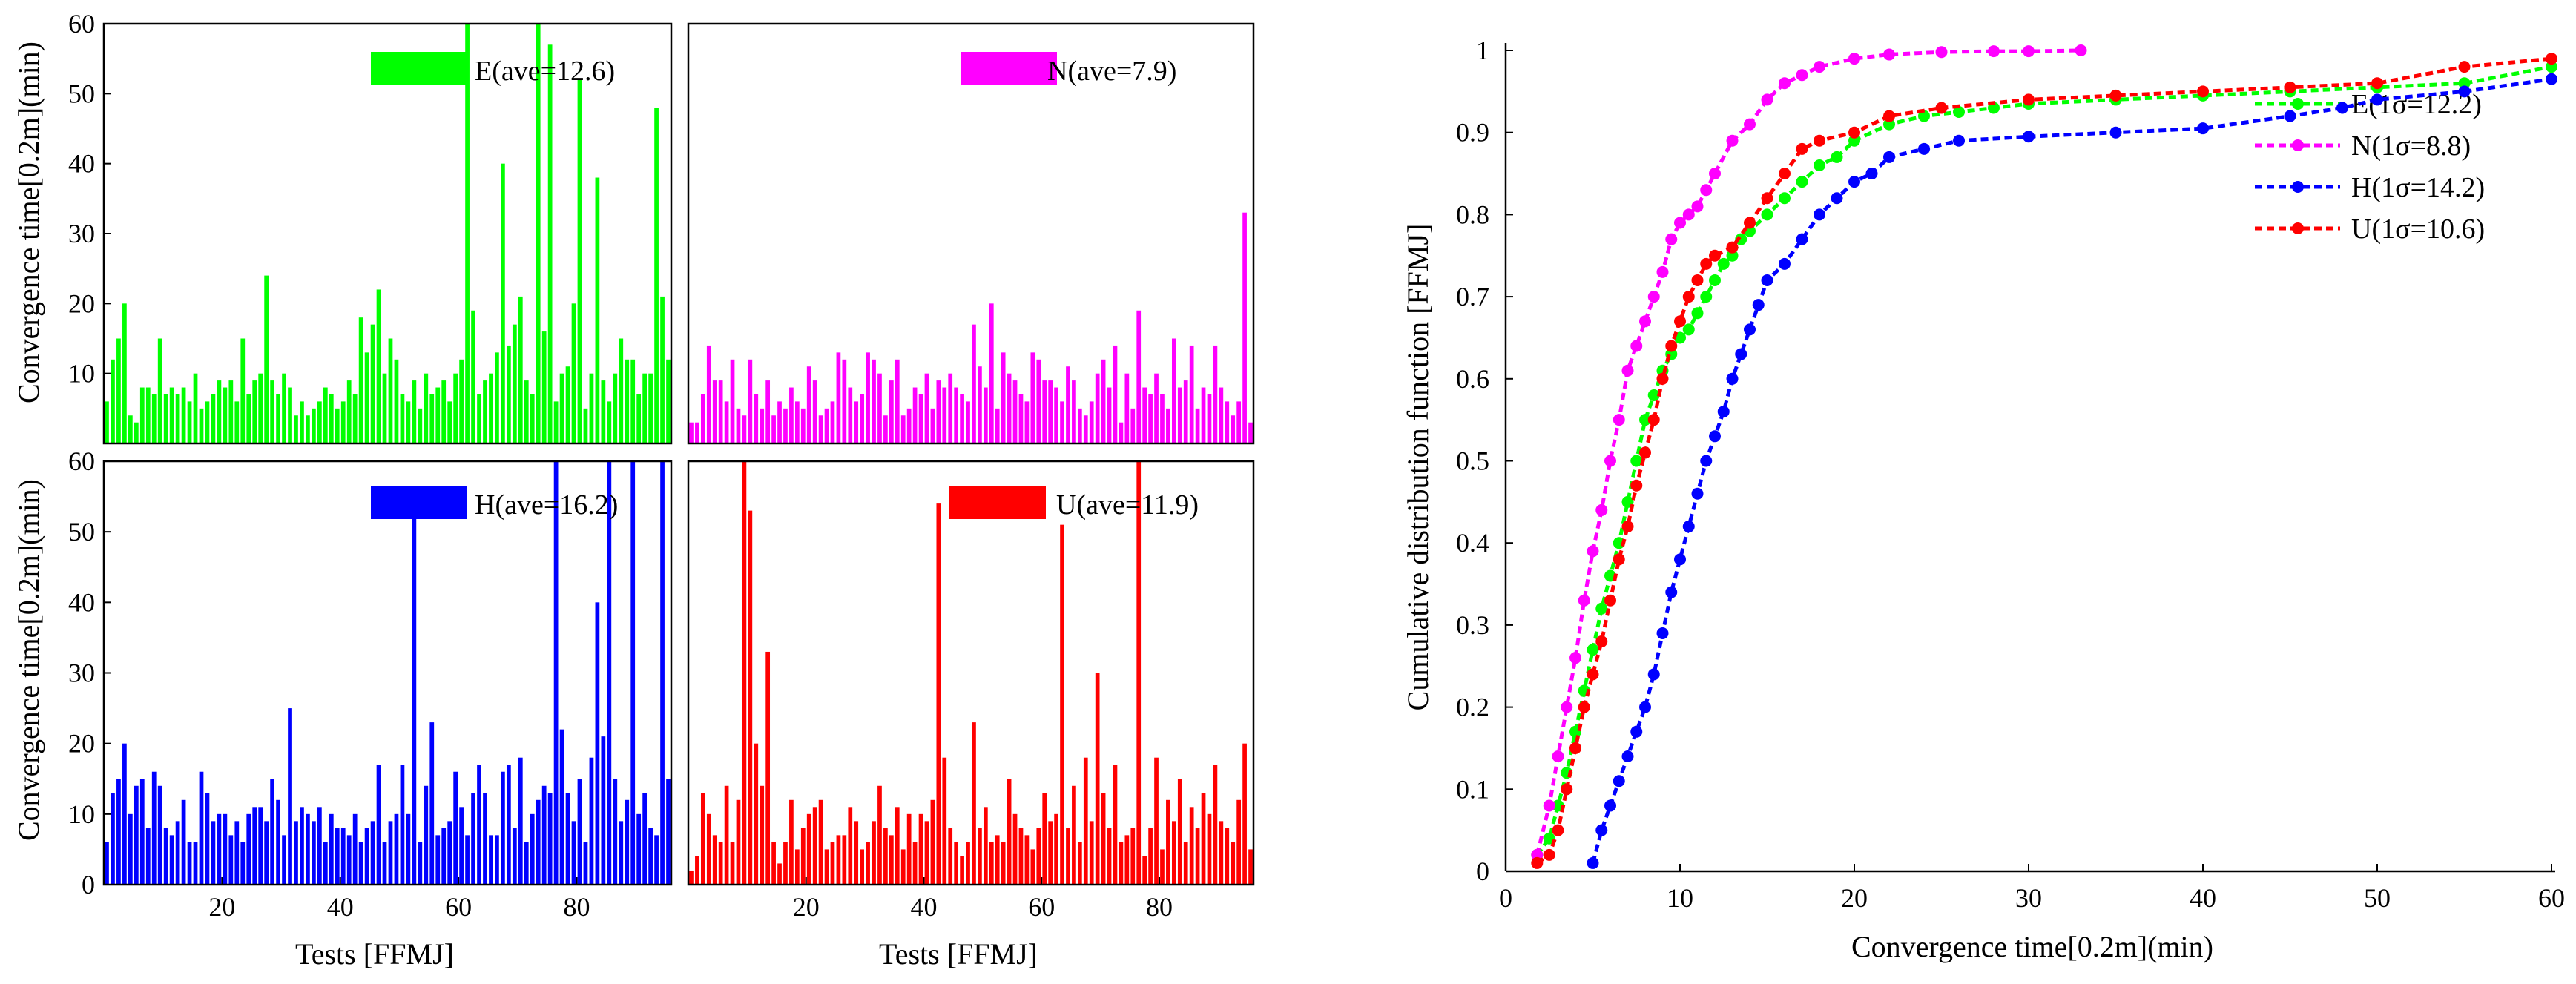 The width and height of the screenshot is (2576, 984). What do you see at coordinates (807, 907) in the screenshot?
I see `x-tick-label: 20` at bounding box center [807, 907].